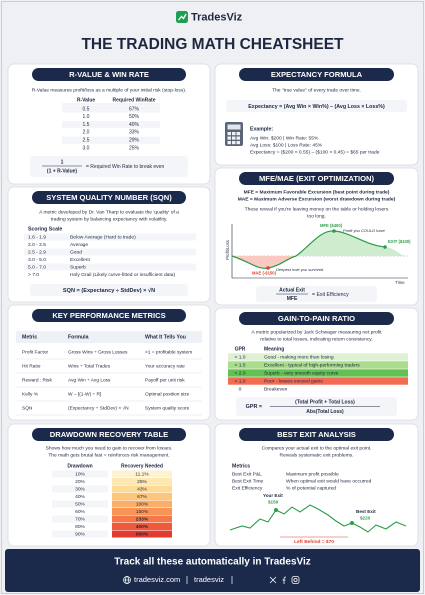 The image size is (425, 595). I want to click on cell: 2.5, so click(86, 141).